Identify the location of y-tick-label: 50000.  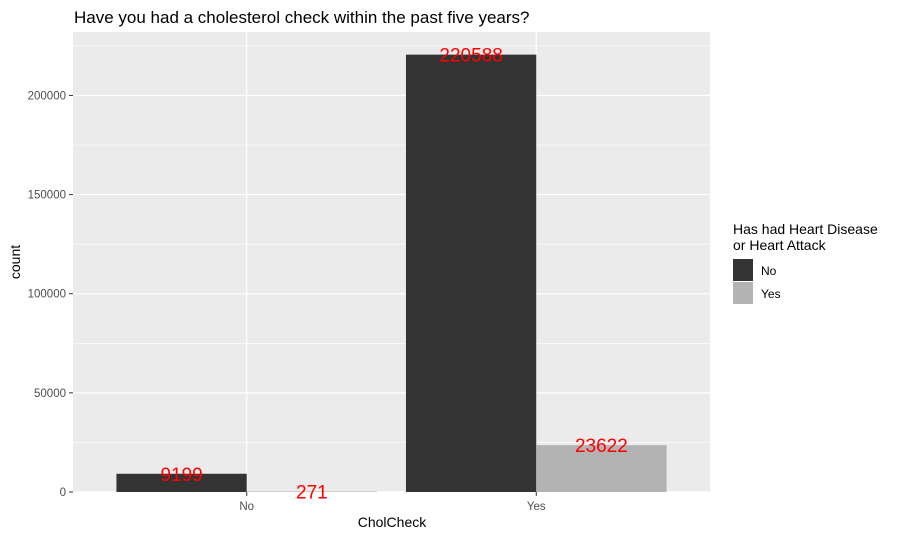
(50, 394).